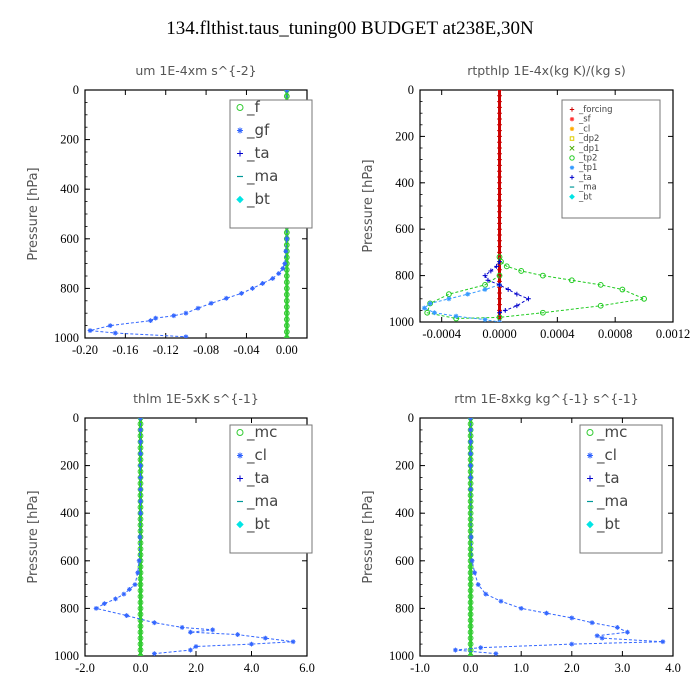  What do you see at coordinates (188, 214) in the screenshot?
I see `series-gf` at bounding box center [188, 214].